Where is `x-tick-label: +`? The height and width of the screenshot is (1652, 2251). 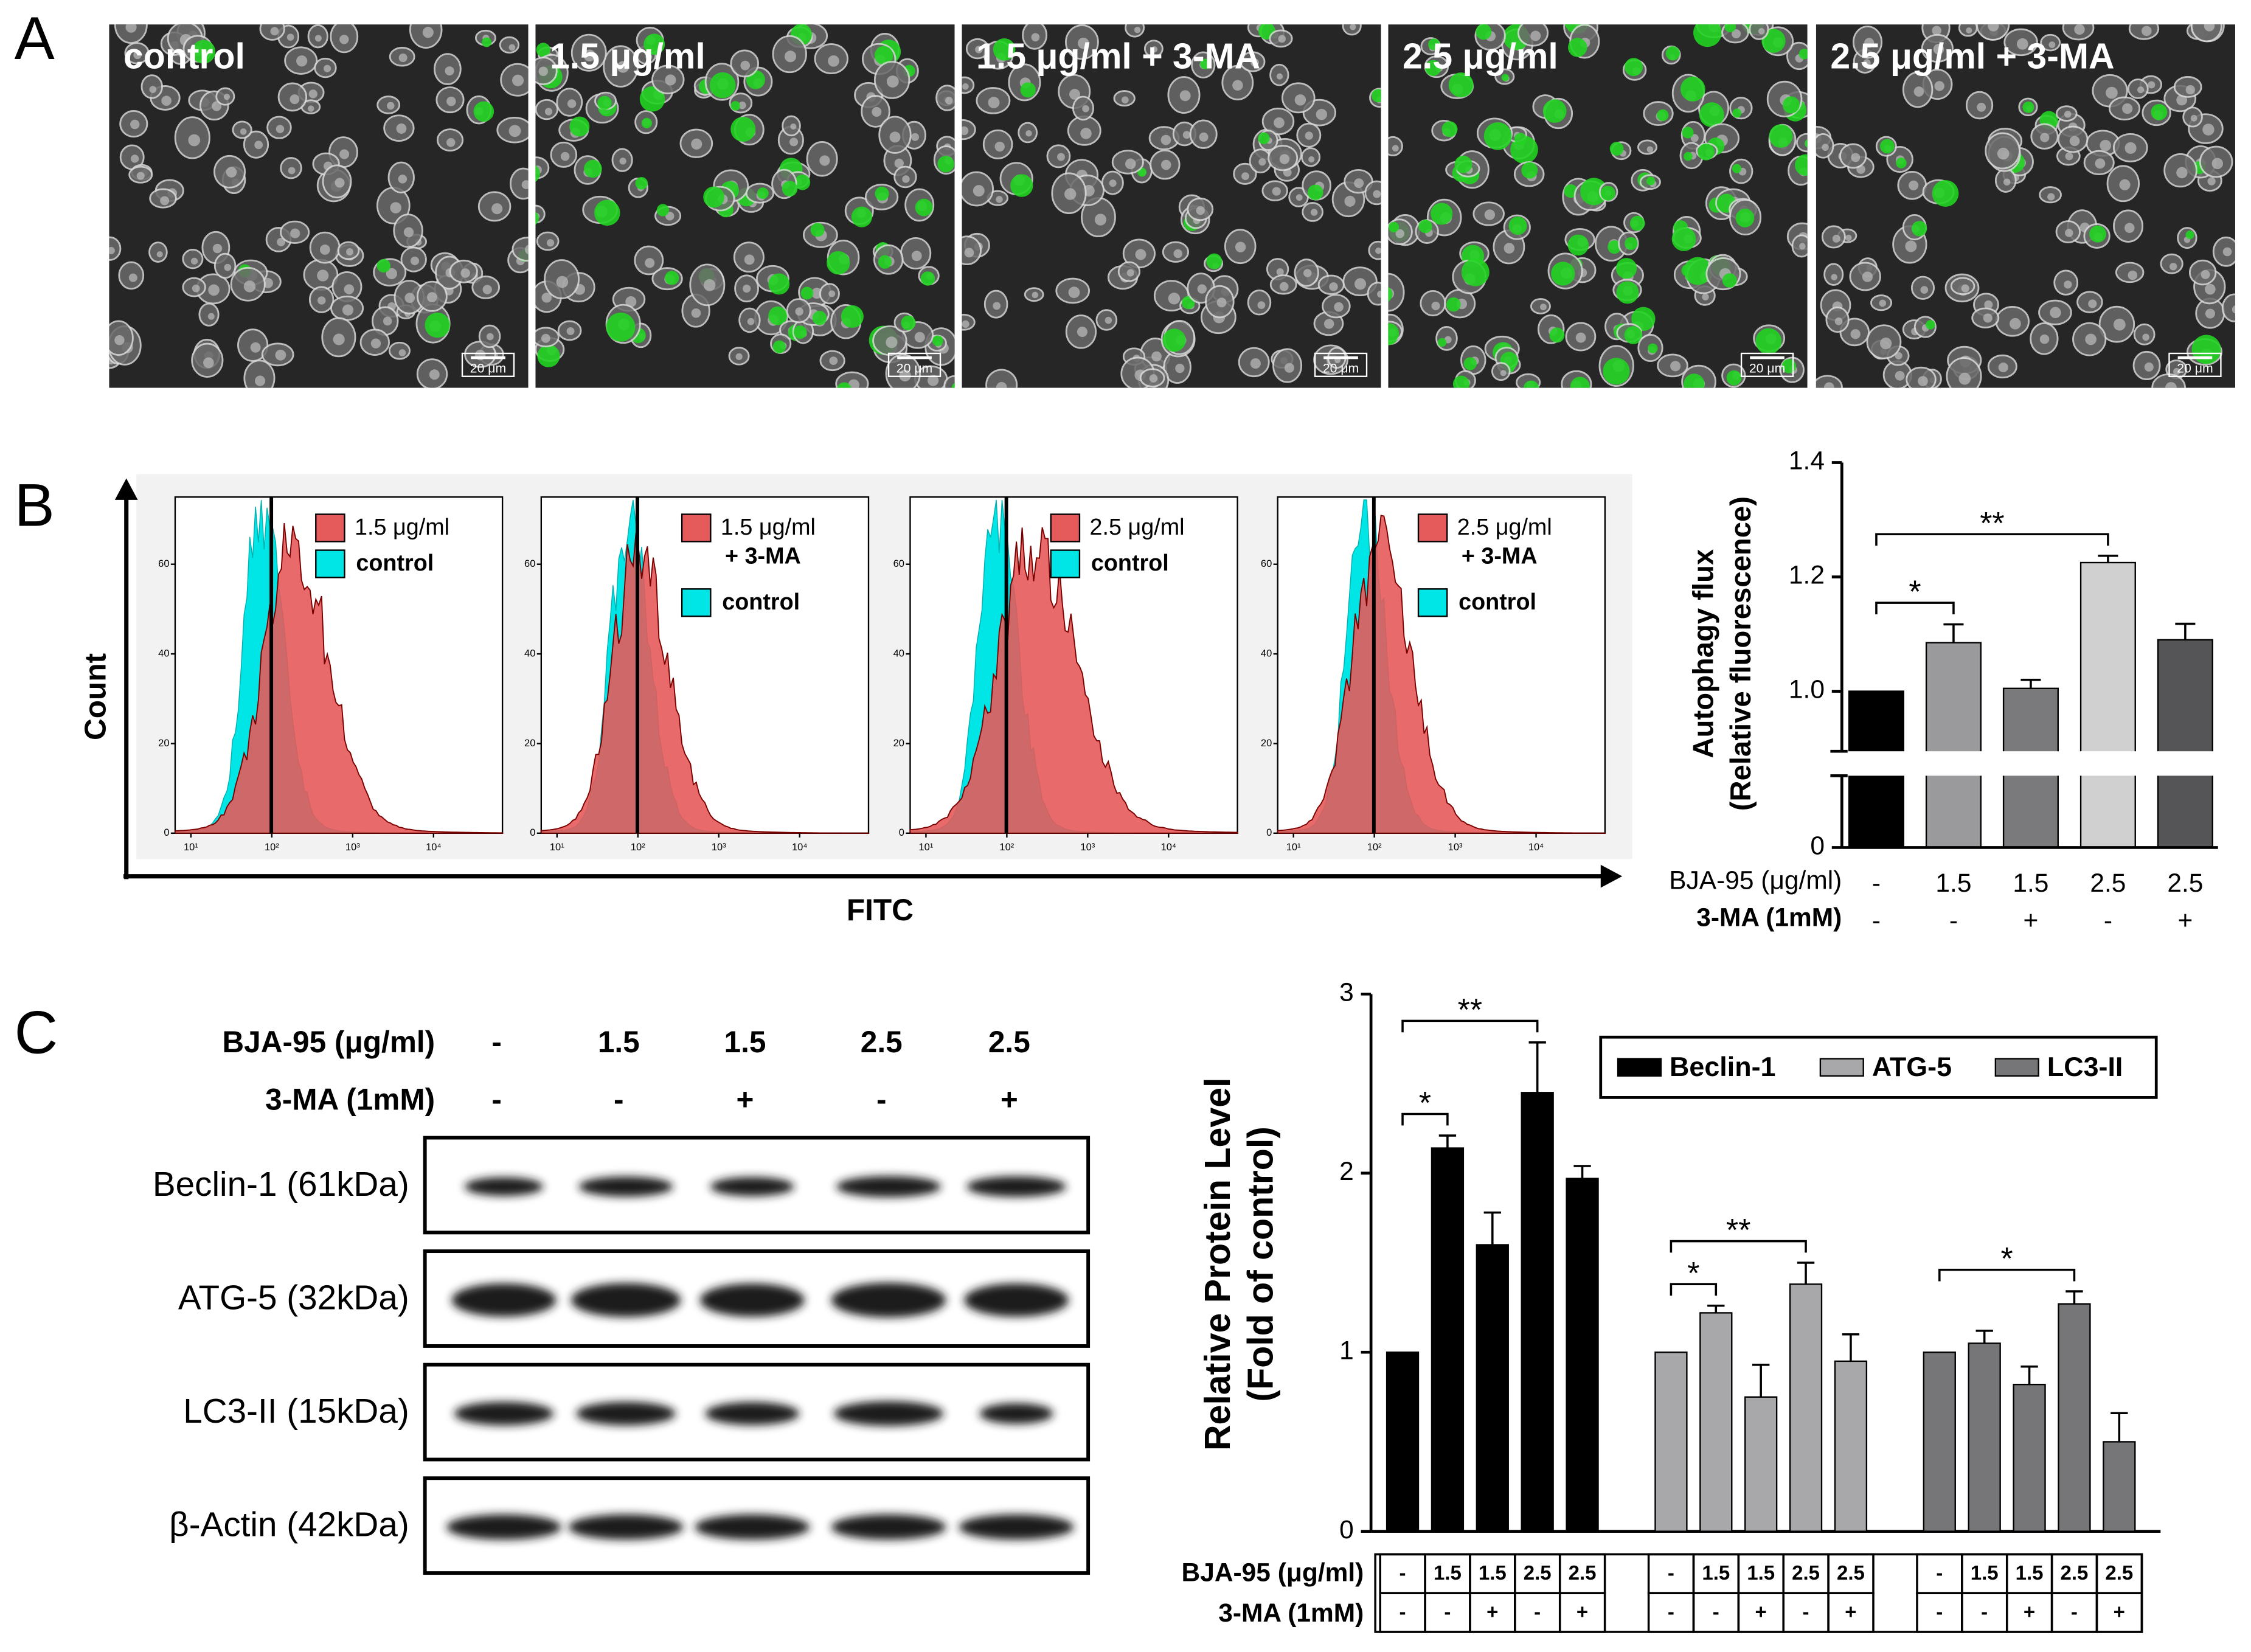
x-tick-label: + is located at coordinates (1850, 1612).